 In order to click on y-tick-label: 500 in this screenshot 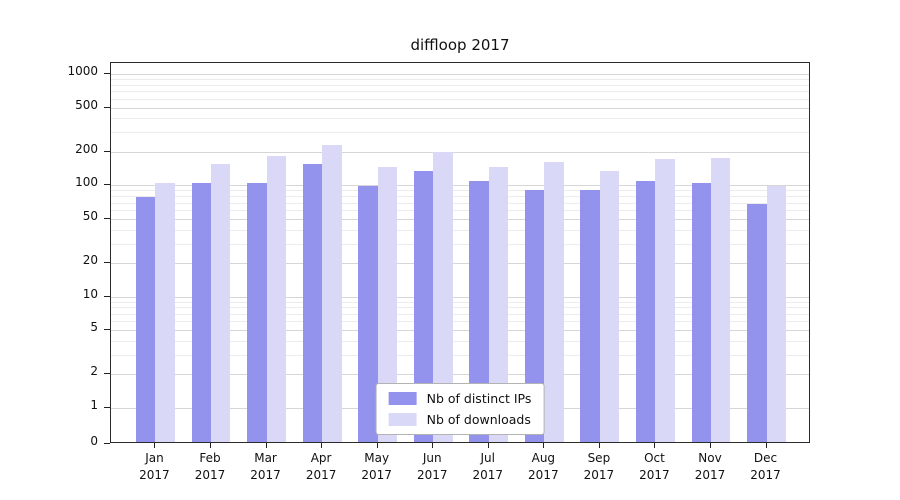, I will do `click(86, 104)`.